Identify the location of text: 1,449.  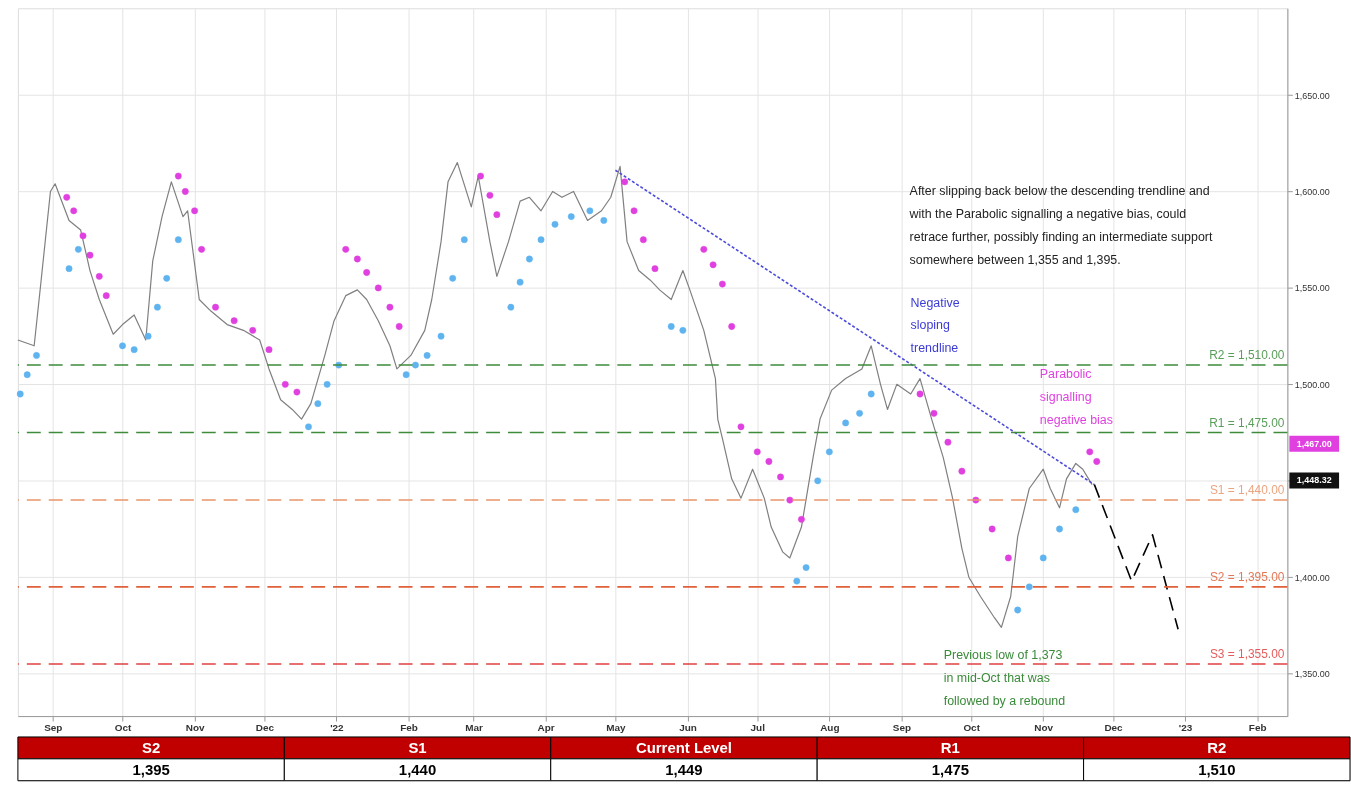
(684, 769).